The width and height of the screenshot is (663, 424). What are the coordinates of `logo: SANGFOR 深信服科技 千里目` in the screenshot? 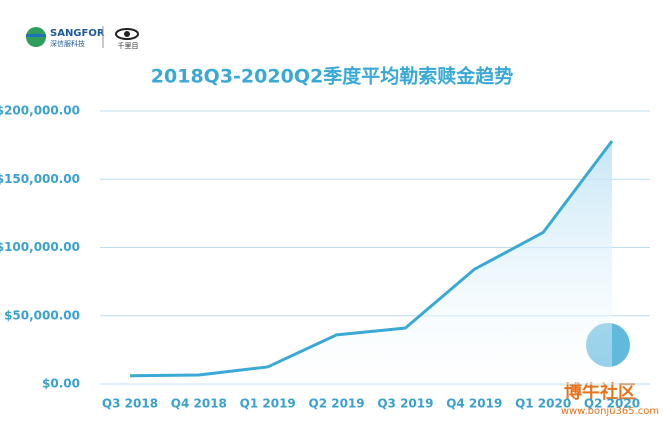 It's located at (82, 38).